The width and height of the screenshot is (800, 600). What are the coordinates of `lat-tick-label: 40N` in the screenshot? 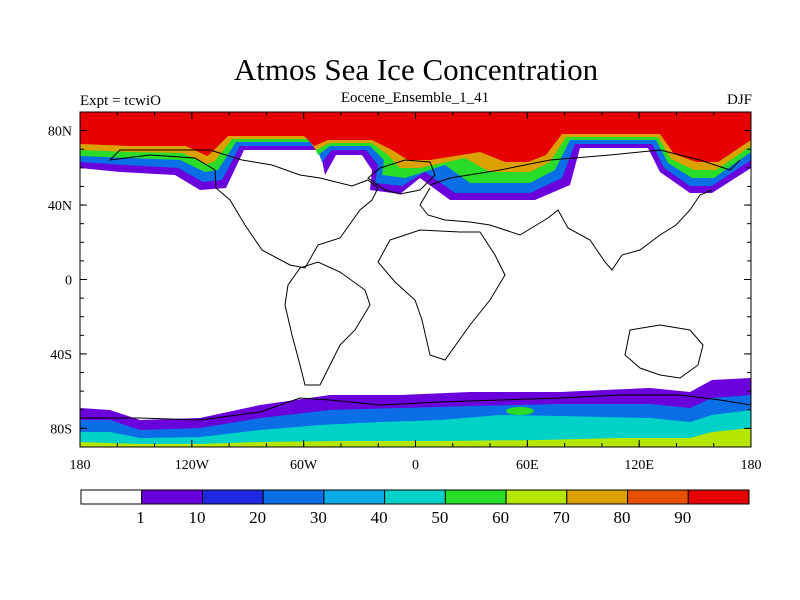 It's located at (60, 206).